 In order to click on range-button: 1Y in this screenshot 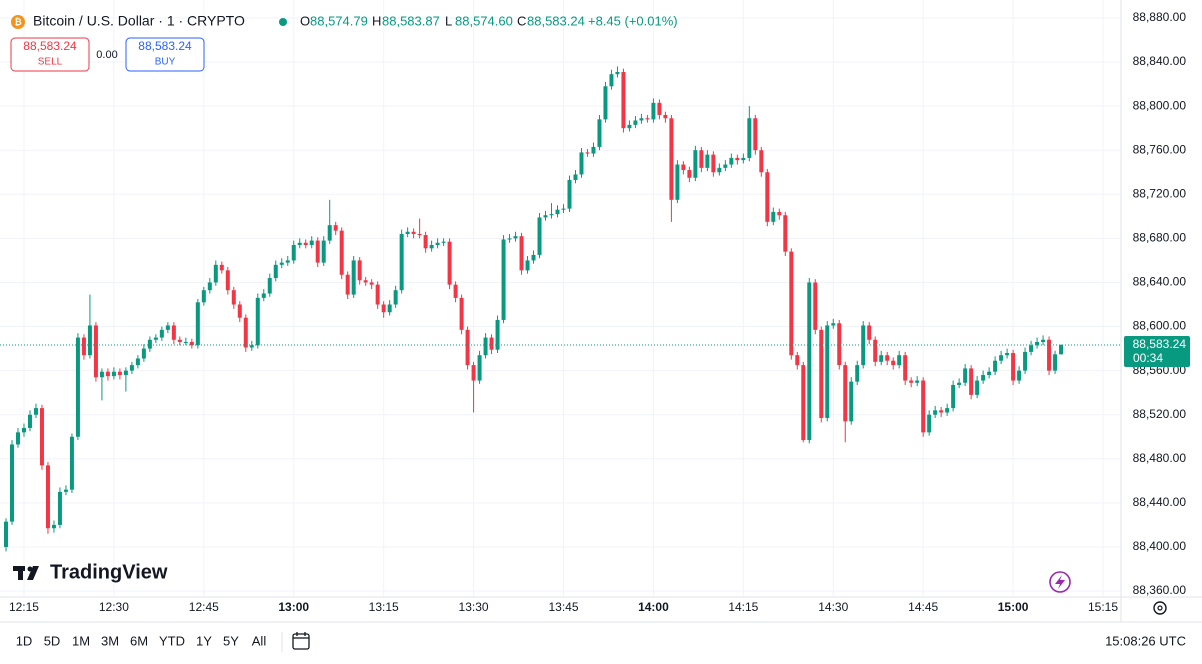, I will do `click(204, 640)`.